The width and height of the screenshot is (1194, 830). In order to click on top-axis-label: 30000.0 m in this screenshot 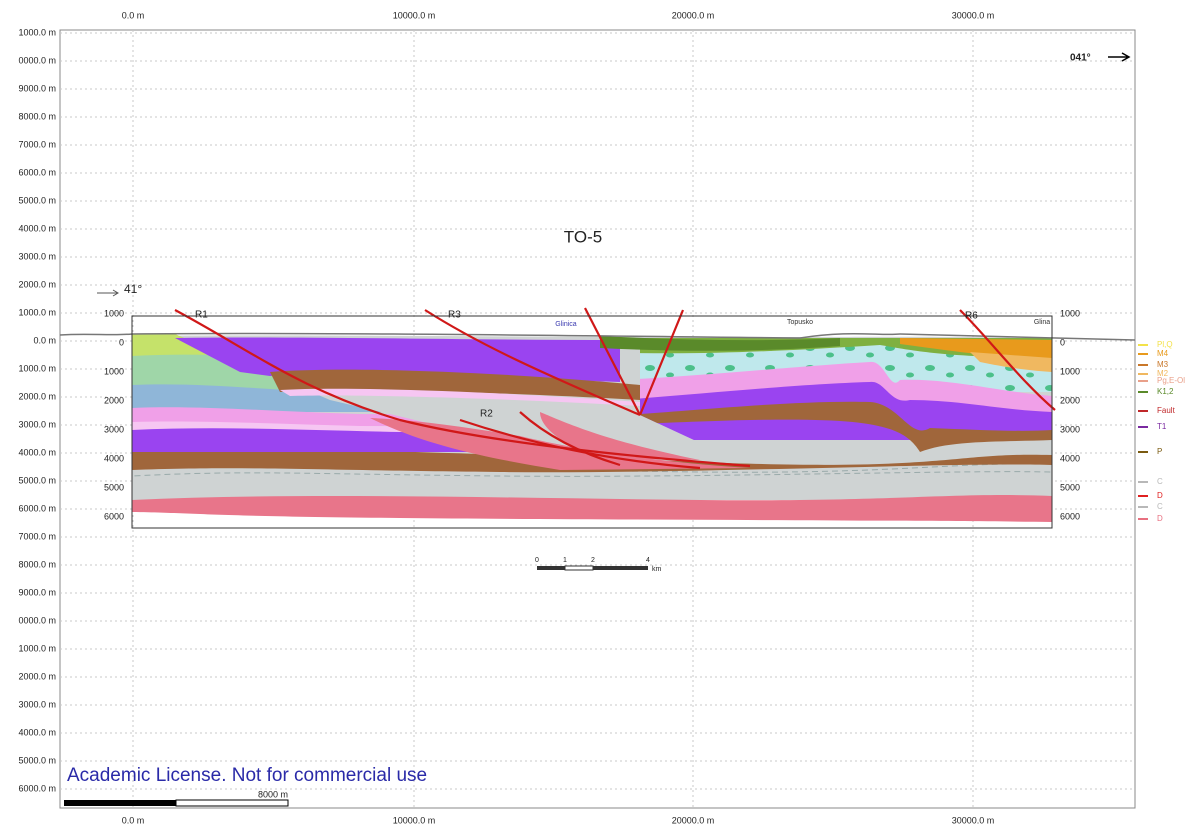, I will do `click(973, 15)`.